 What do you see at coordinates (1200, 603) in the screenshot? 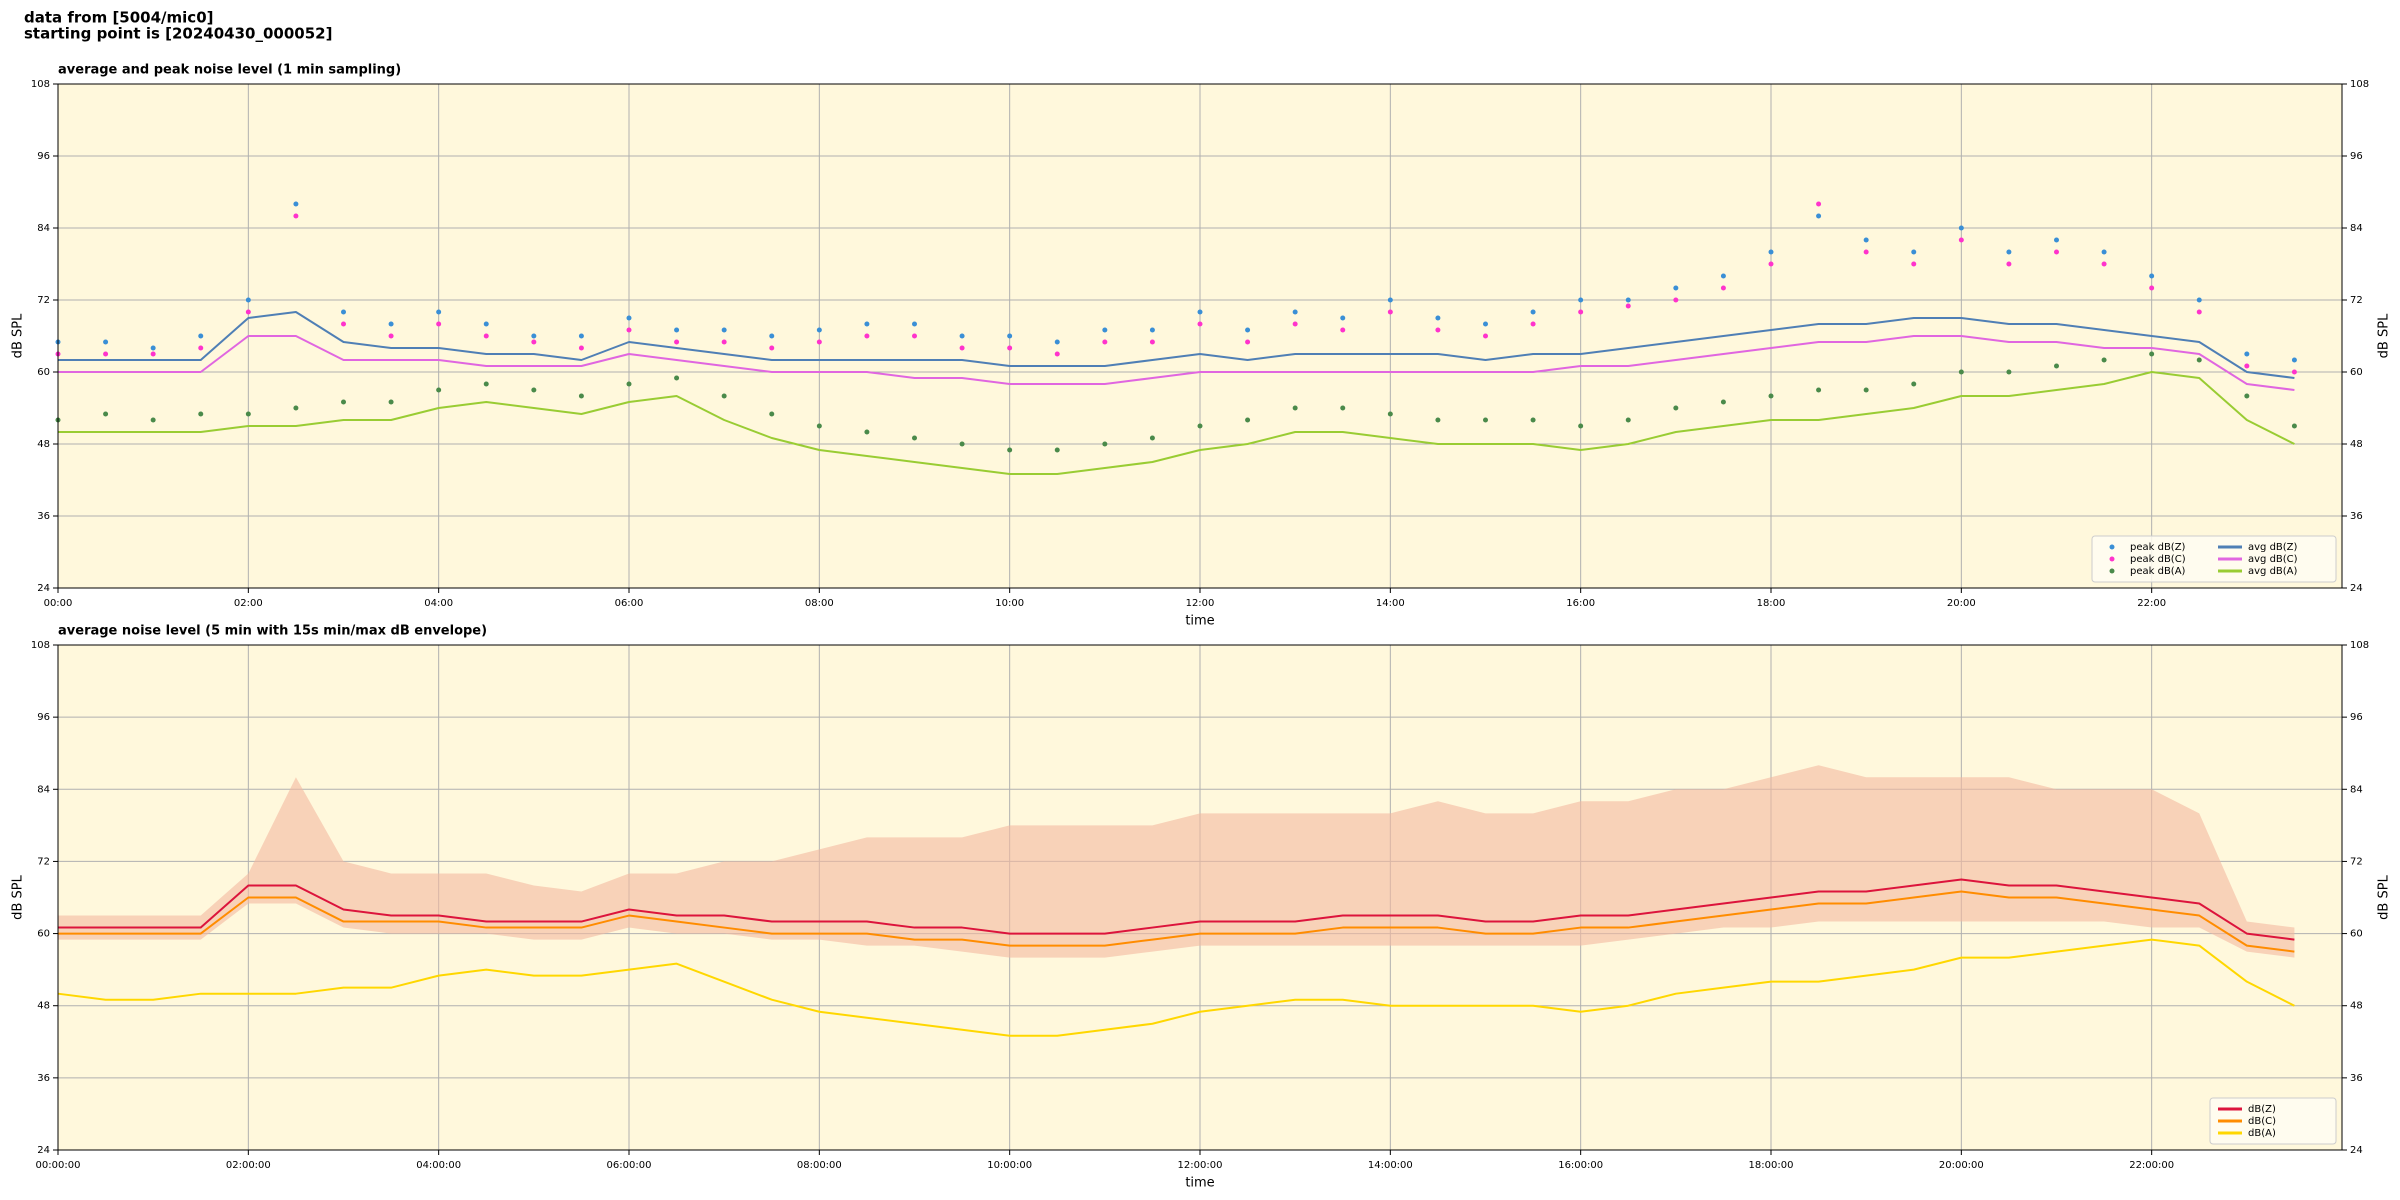
I see `x-tick-label: 12:00` at bounding box center [1200, 603].